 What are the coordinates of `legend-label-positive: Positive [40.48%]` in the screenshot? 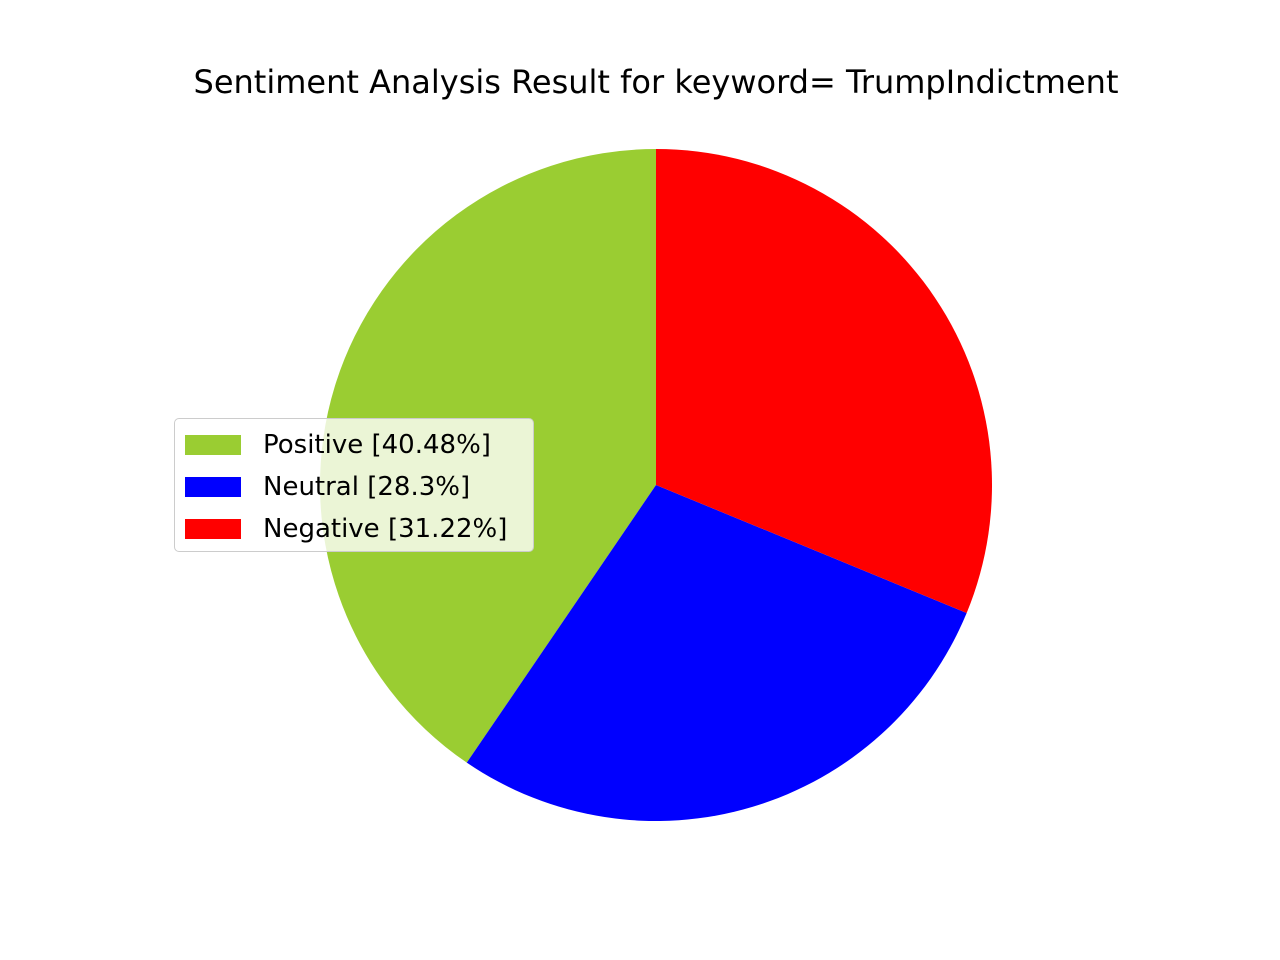 It's located at (377, 445).